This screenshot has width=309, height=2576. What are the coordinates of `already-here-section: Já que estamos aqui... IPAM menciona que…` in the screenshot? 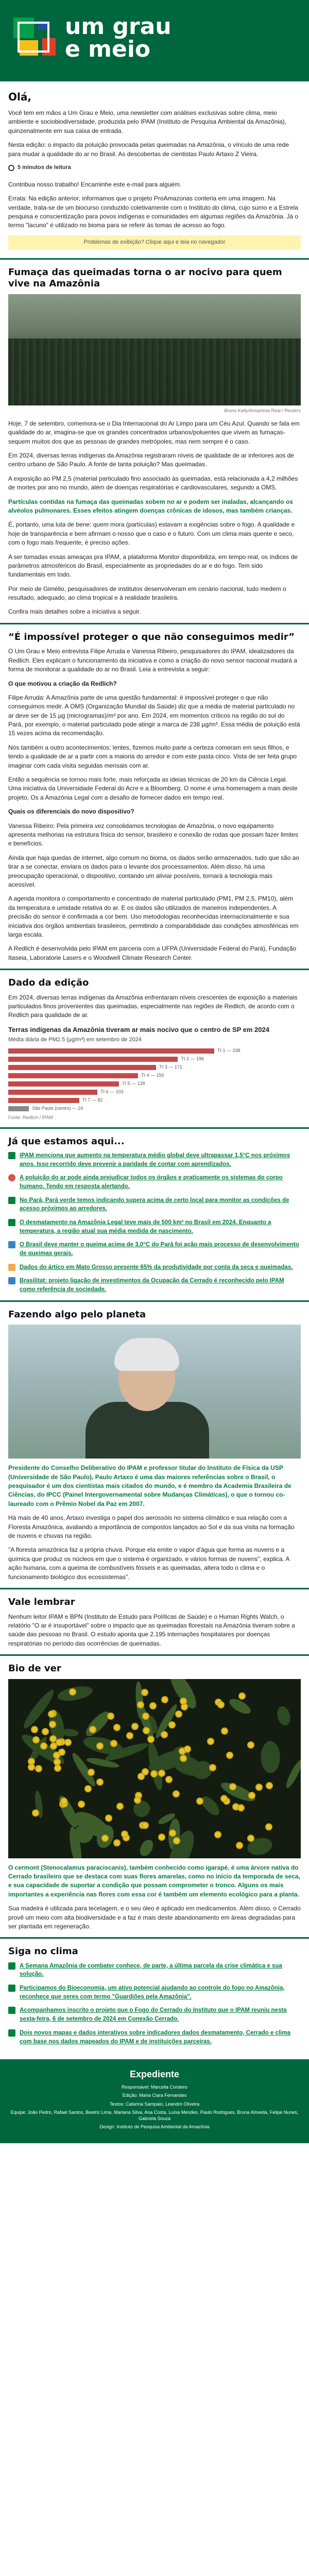 It's located at (154, 1215).